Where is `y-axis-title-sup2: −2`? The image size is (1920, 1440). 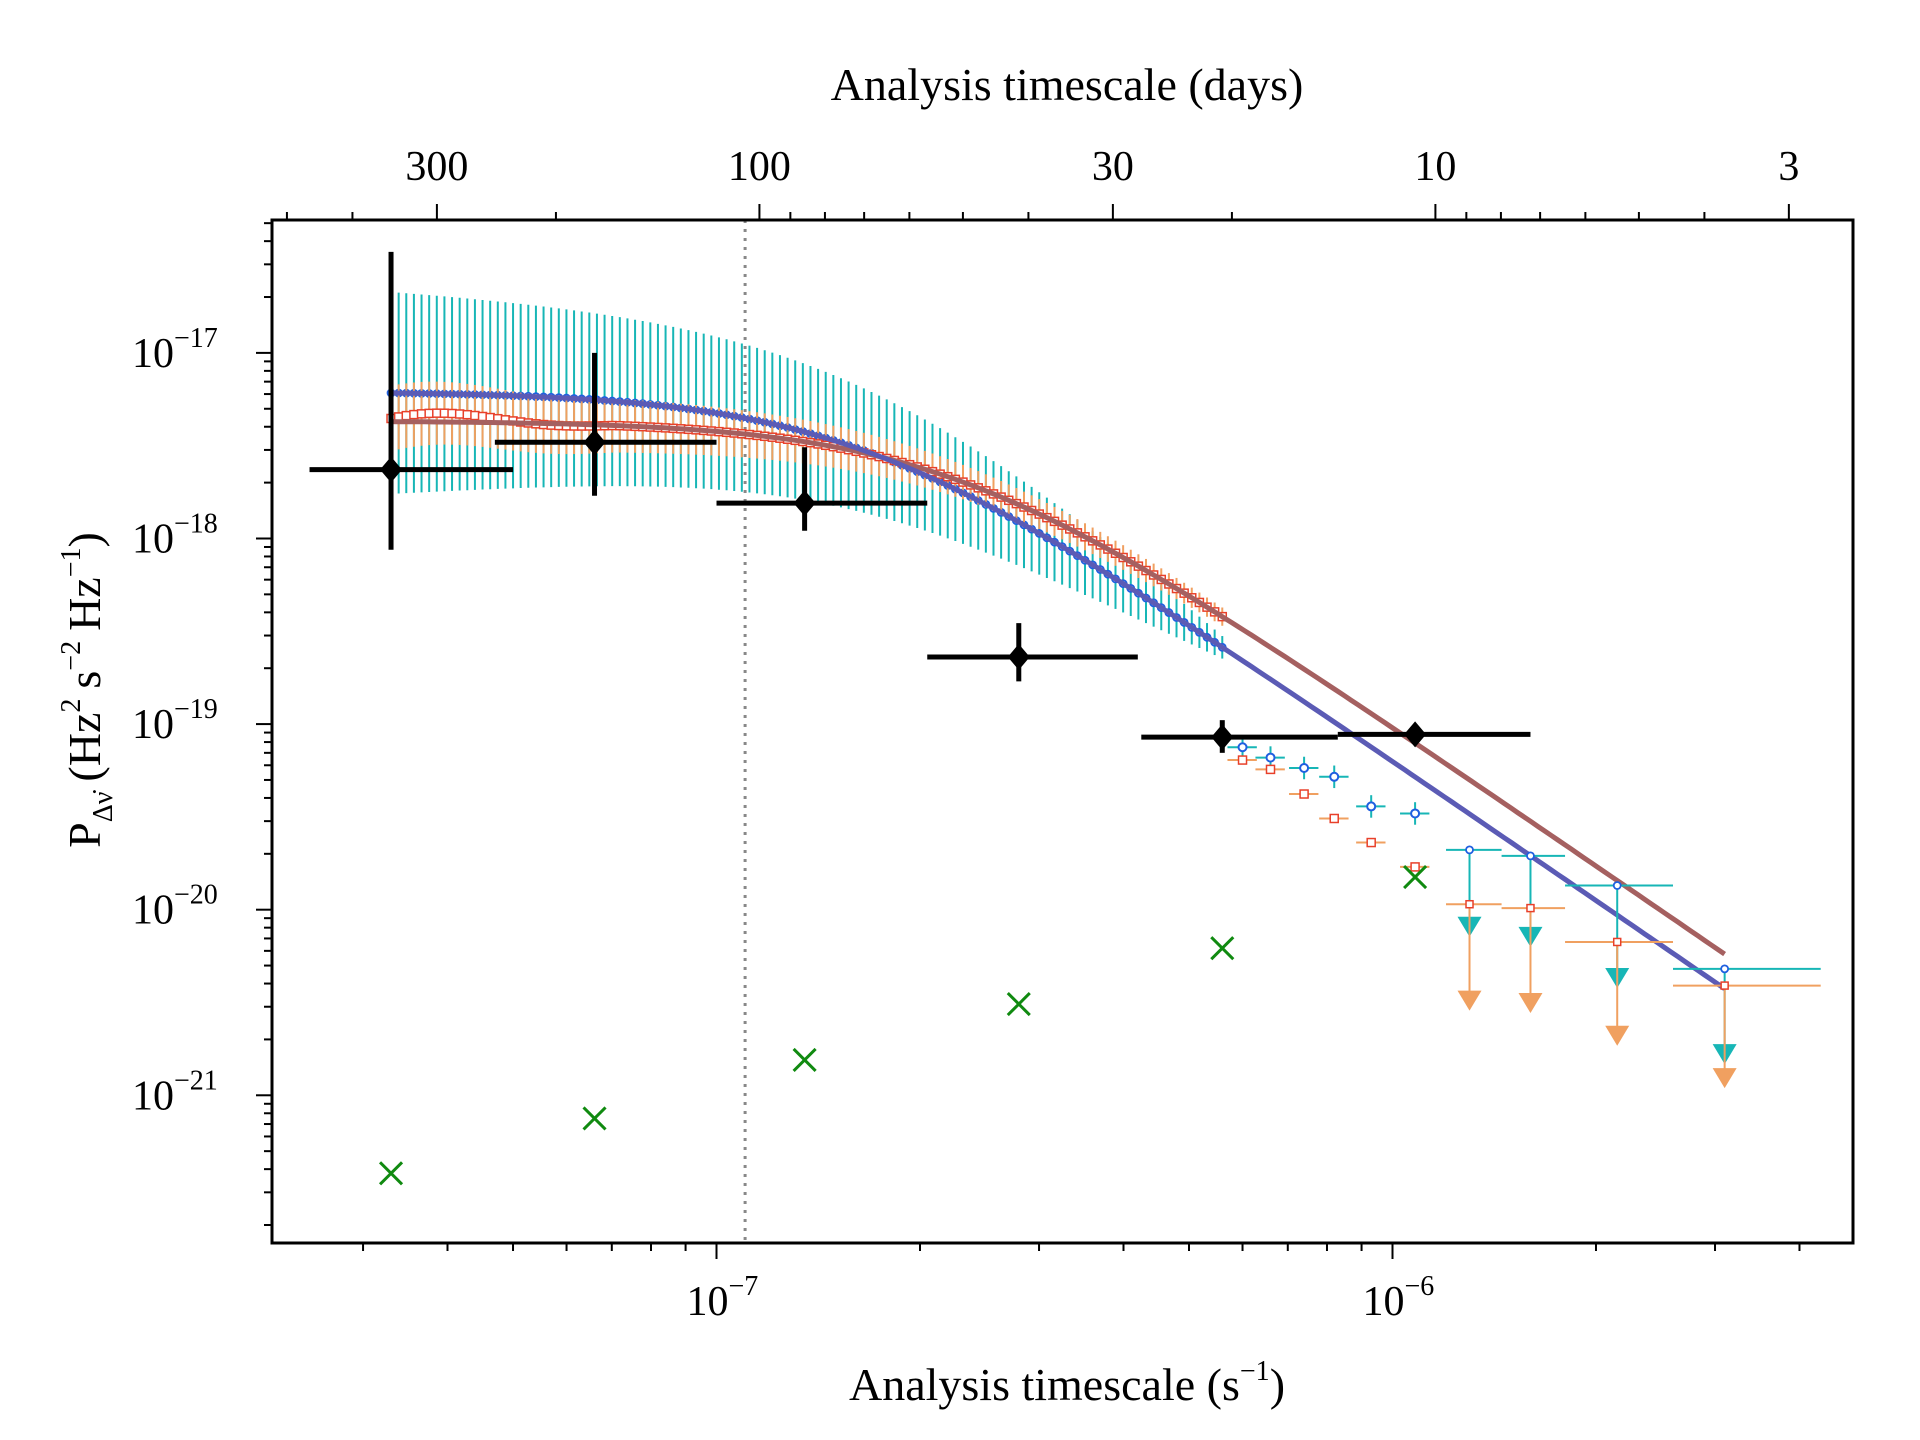
y-axis-title-sup2: −2 is located at coordinates (71, 656).